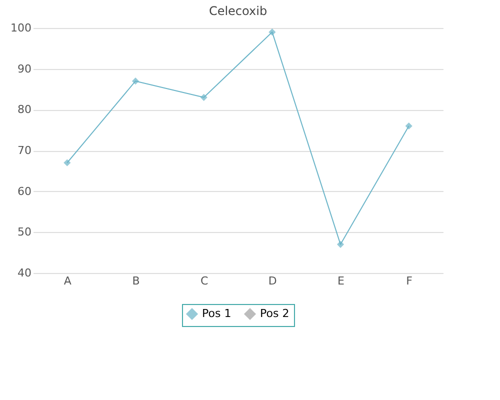 This screenshot has height=400, width=500. I want to click on x-tick-label: F, so click(409, 281).